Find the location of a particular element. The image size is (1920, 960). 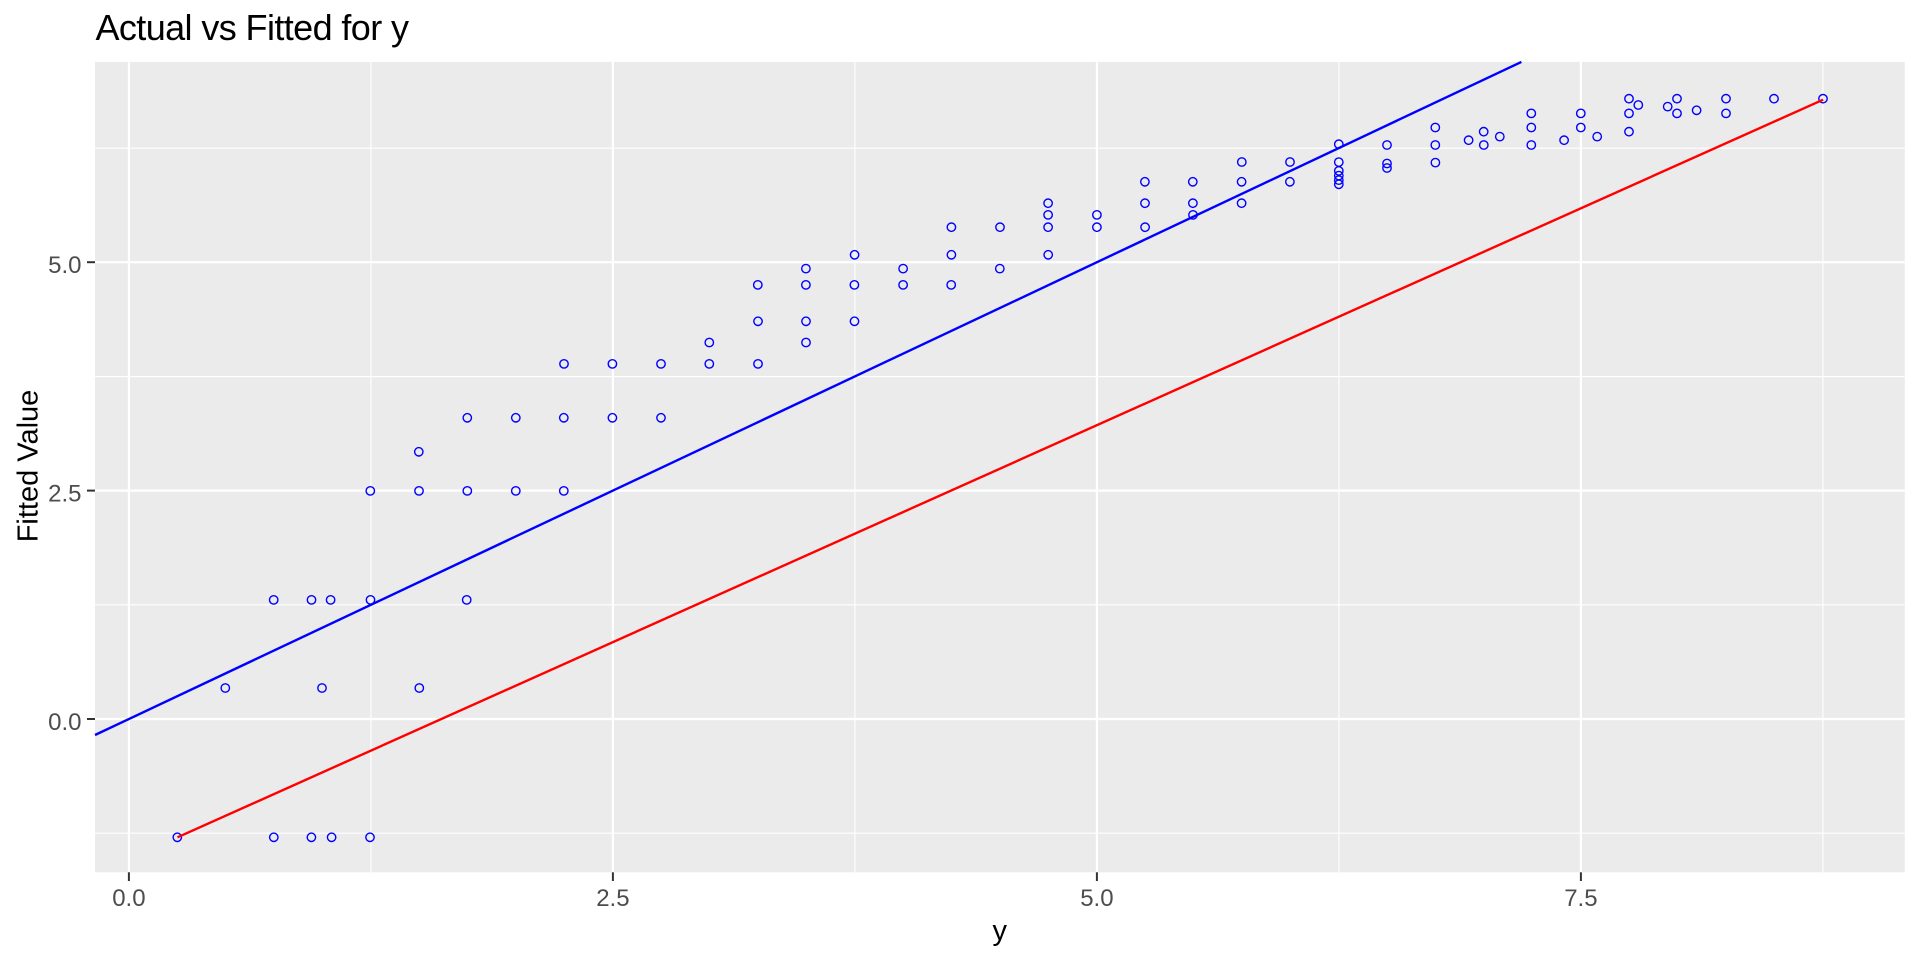

svg-text: y is located at coordinates (999, 931).